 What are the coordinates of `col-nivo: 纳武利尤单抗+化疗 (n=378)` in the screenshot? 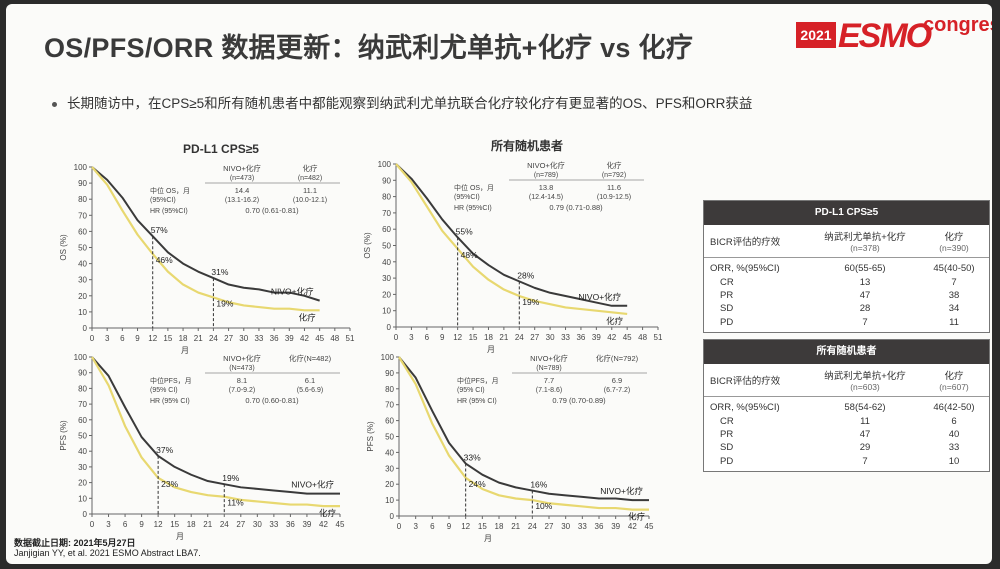 It's located at (865, 241).